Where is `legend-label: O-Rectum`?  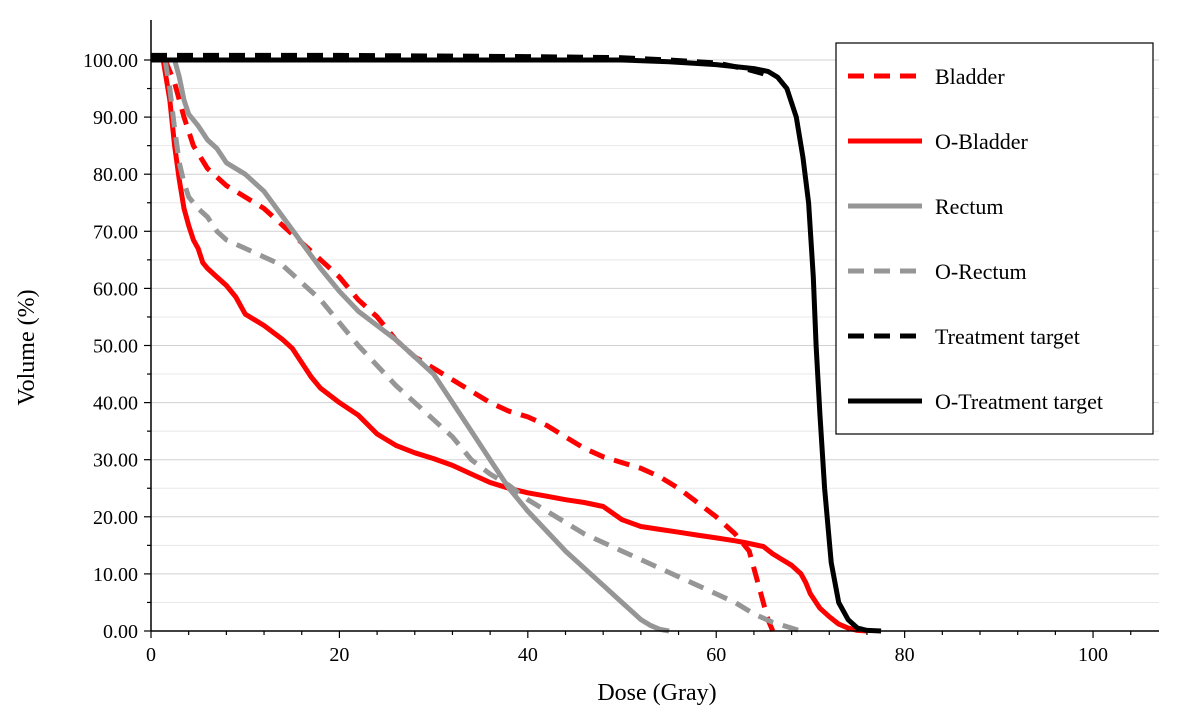 legend-label: O-Rectum is located at coordinates (981, 271).